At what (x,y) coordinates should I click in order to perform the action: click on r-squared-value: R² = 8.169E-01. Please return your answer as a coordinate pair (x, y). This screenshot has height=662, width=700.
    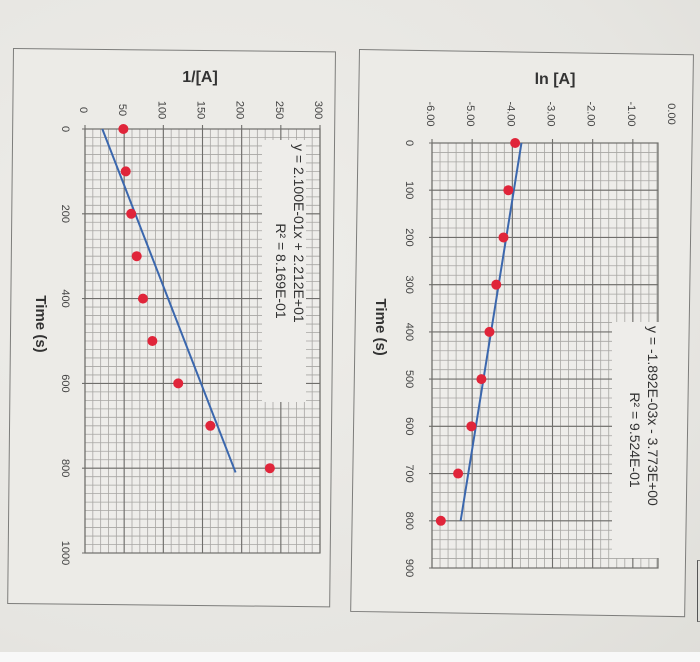
    Looking at the image, I should click on (281, 271).